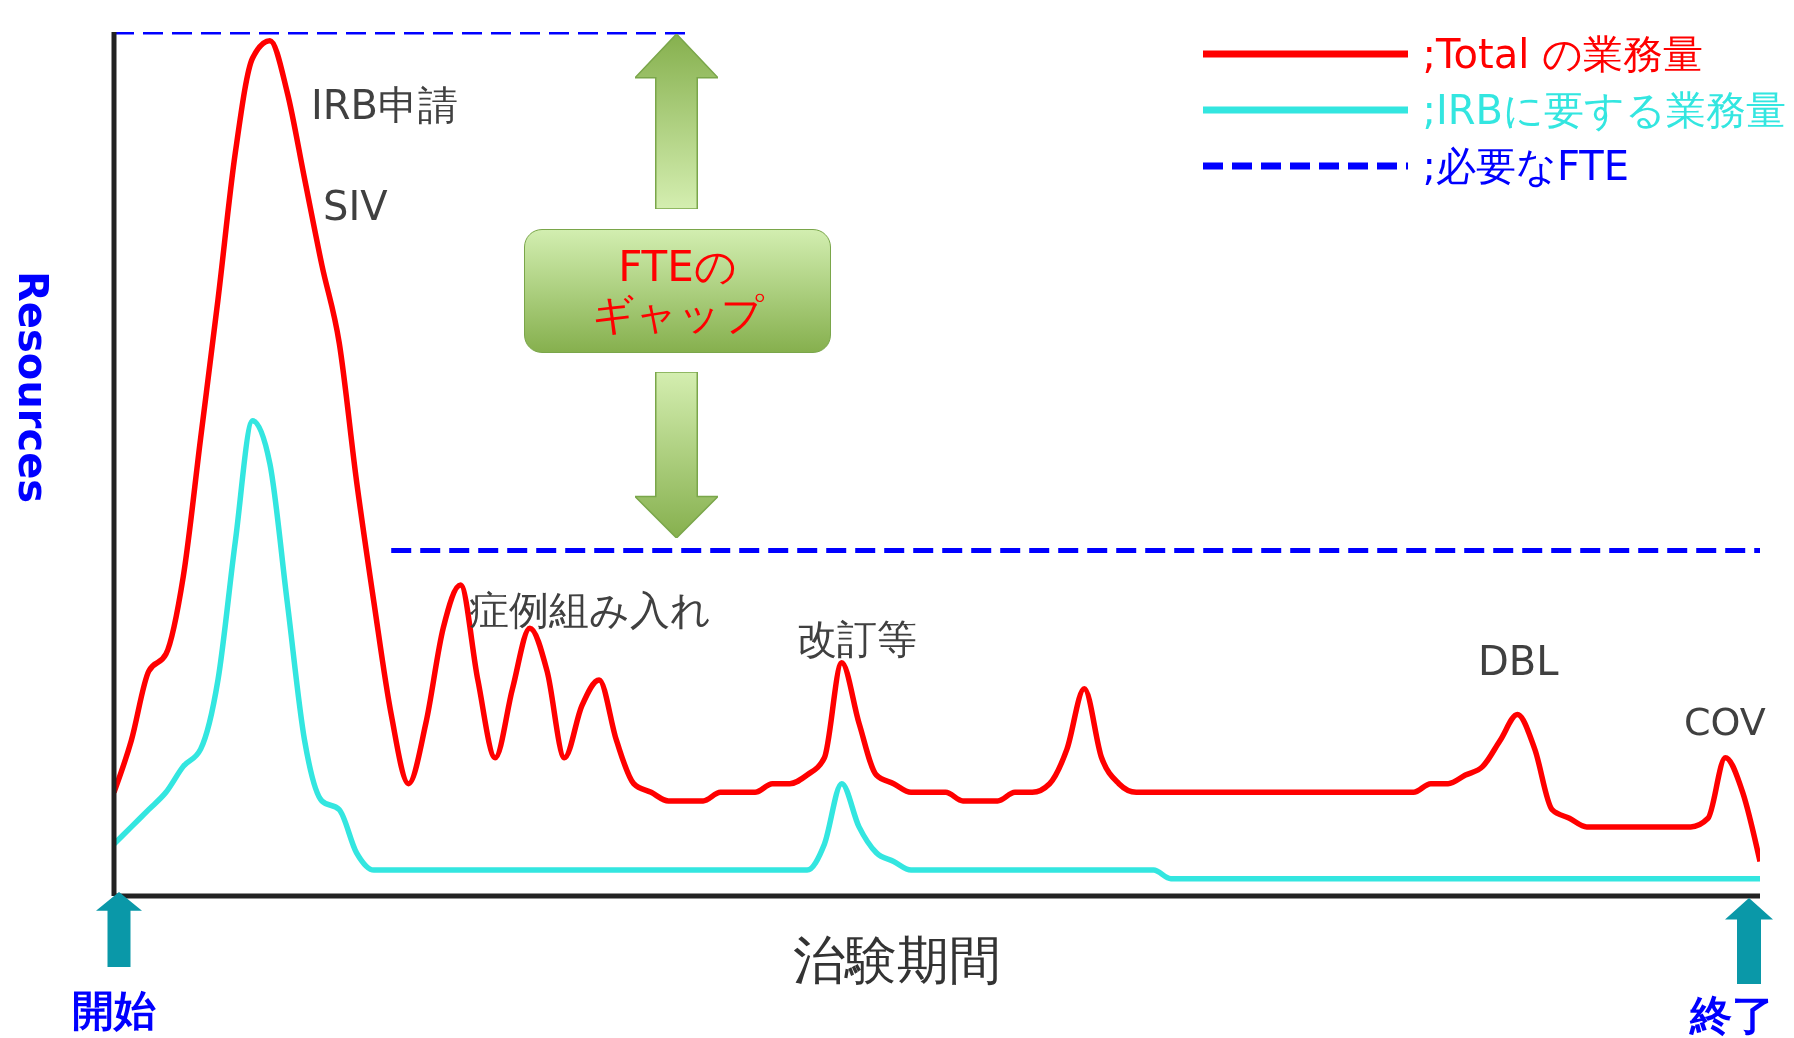 Image resolution: width=1794 pixels, height=1038 pixels. Describe the element at coordinates (1725, 722) in the screenshot. I see `annotation: COV` at that location.